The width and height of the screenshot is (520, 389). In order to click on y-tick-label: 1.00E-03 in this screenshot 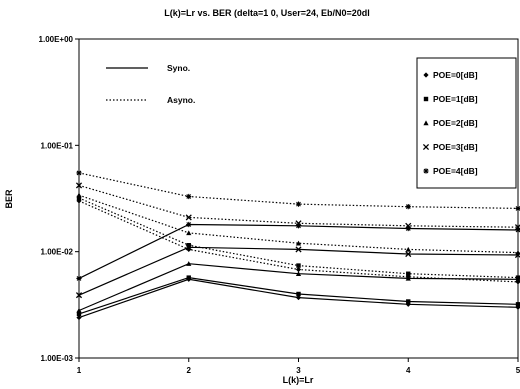, I will do `click(57, 358)`.